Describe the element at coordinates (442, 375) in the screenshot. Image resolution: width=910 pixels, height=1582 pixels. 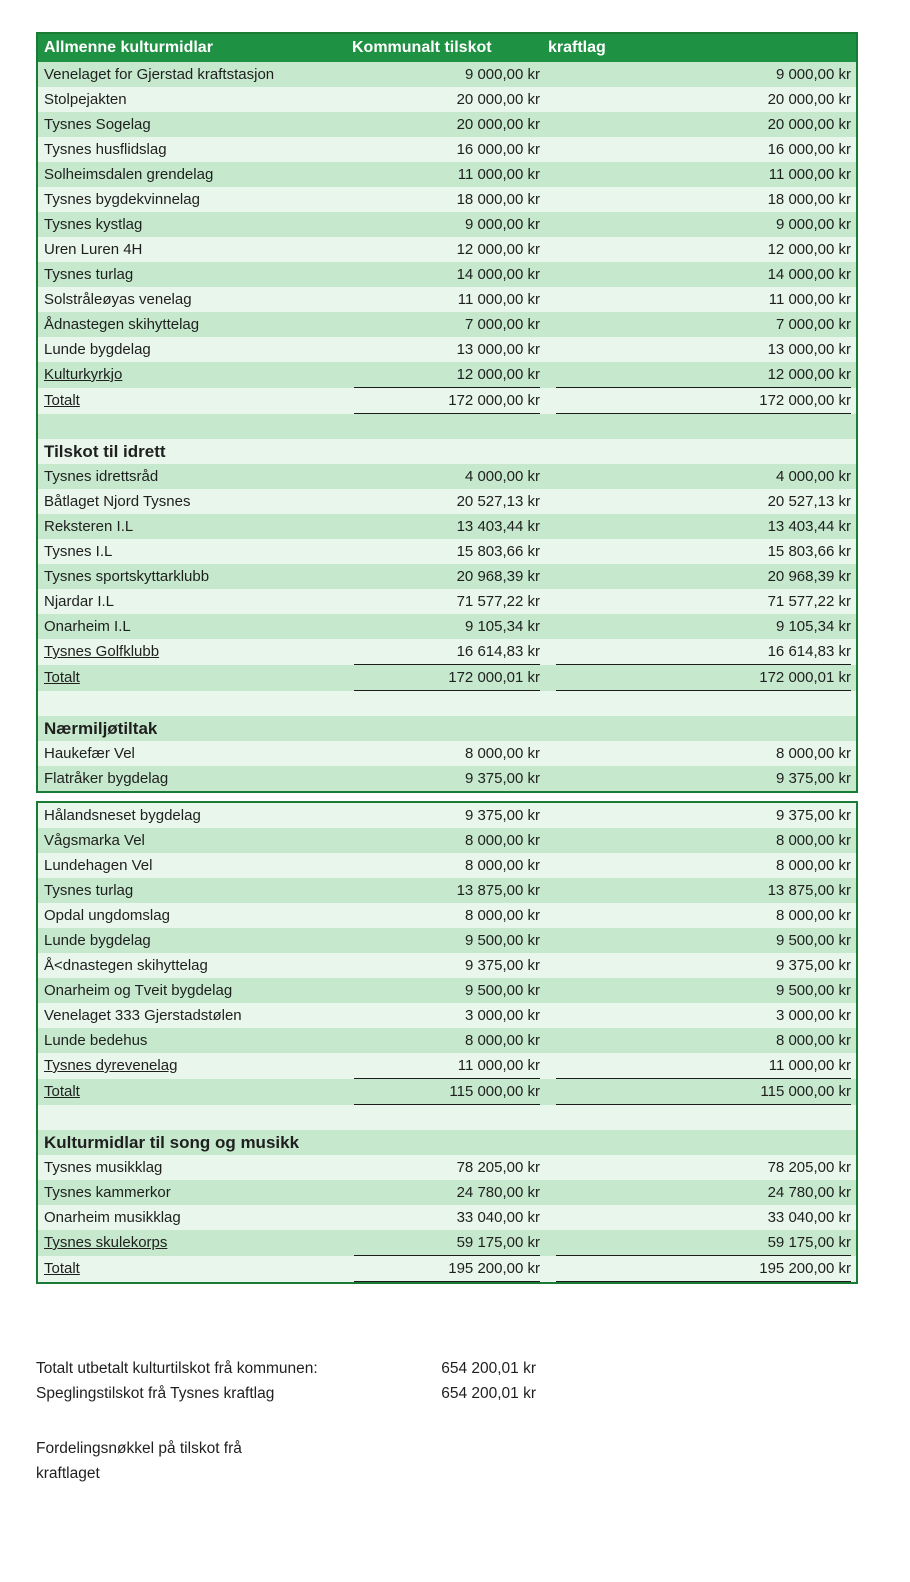
I see `kommunalt-amount-cell: 12 000,00 kr` at that location.